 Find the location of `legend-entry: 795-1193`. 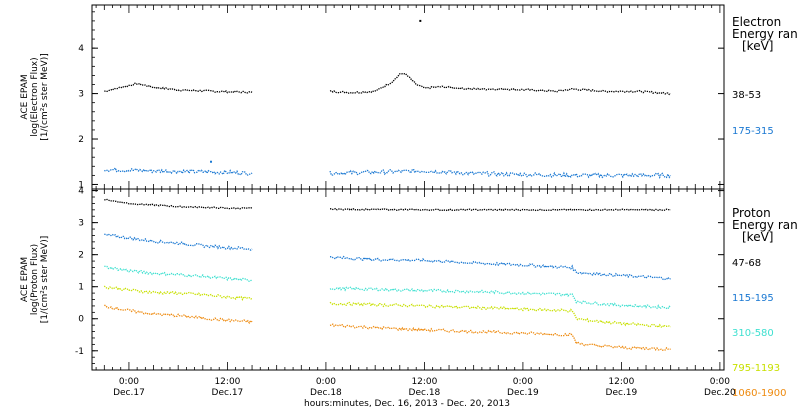

legend-entry: 795-1193 is located at coordinates (756, 368).